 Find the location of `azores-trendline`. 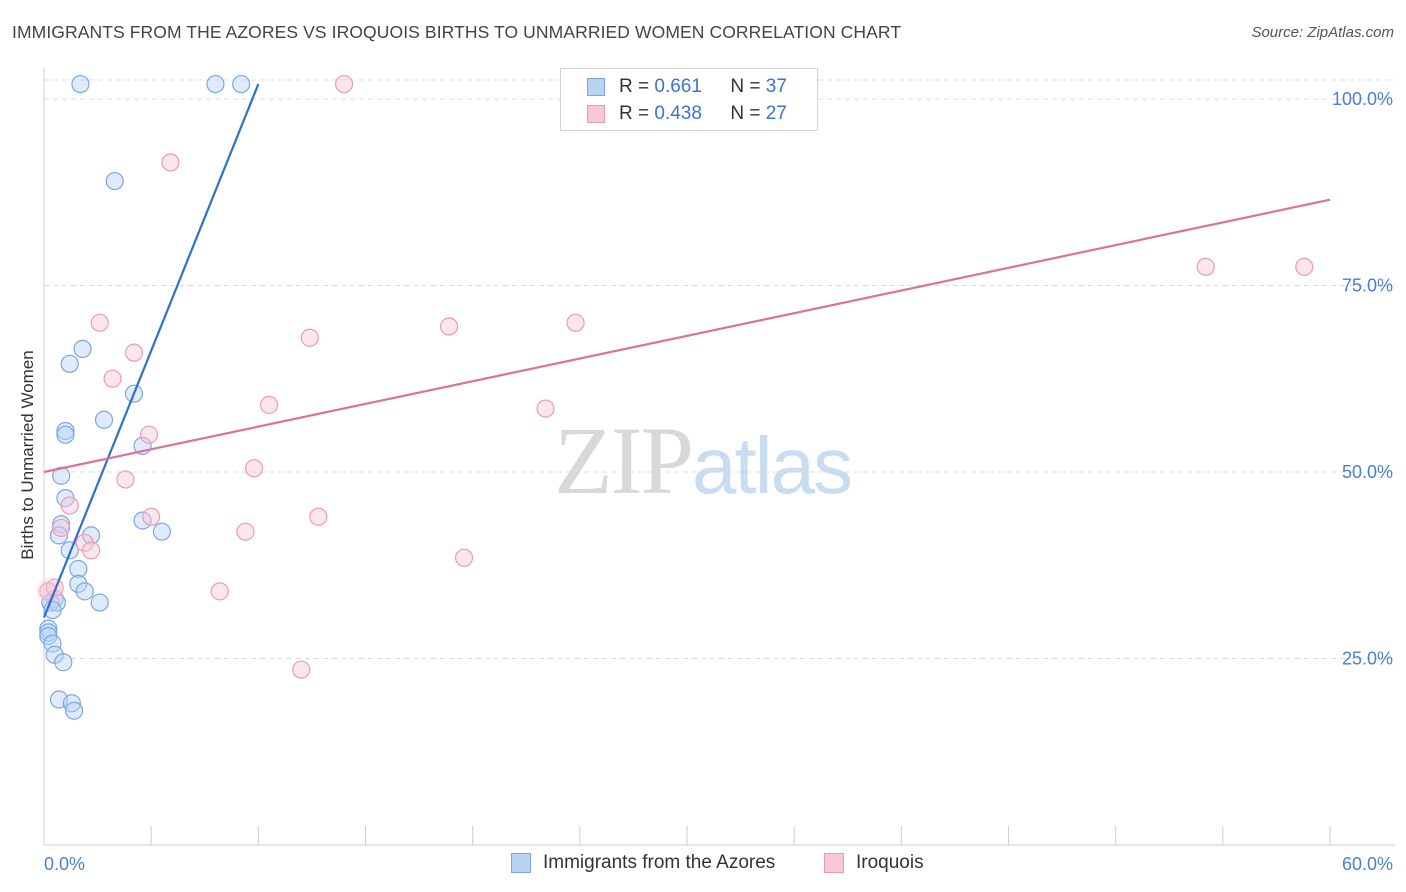

azores-trendline is located at coordinates (151, 350).